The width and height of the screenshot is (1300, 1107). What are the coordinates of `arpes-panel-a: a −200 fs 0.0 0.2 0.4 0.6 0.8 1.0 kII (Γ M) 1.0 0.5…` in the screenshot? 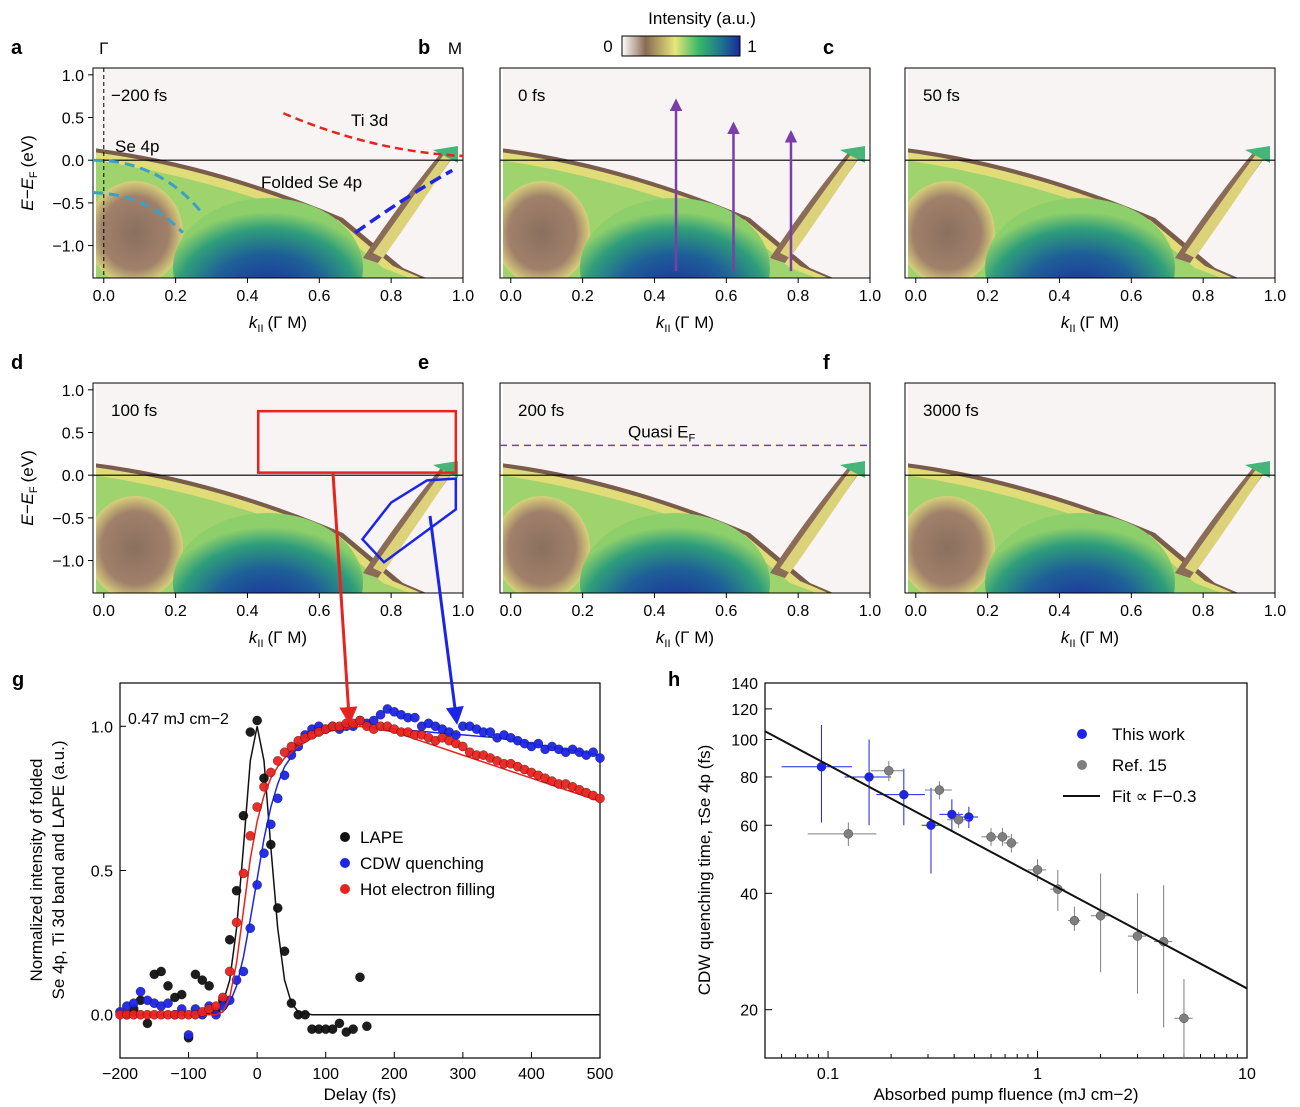 It's located at (242, 186).